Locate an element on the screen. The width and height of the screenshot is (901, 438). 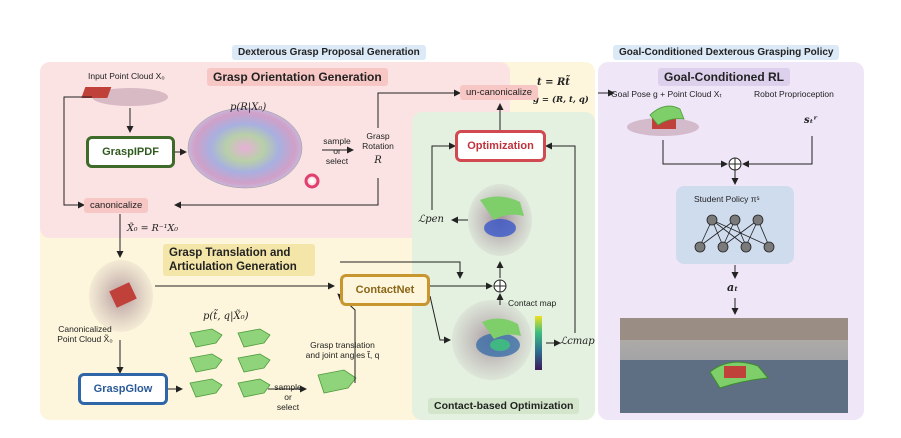
contact-map-point-cloud is located at coordinates (492, 340).